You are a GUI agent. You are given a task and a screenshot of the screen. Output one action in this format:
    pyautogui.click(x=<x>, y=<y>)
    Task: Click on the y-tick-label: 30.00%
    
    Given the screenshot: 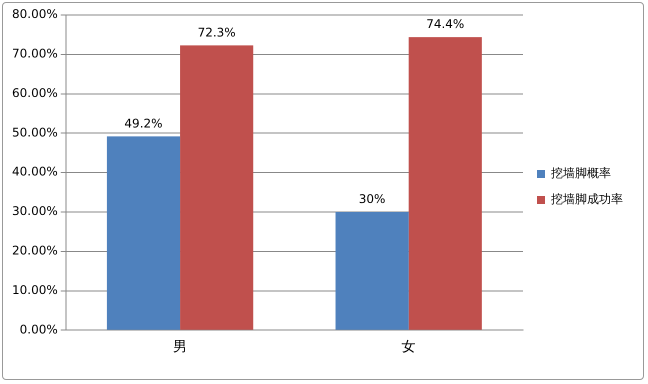 What is the action you would take?
    pyautogui.click(x=35, y=211)
    